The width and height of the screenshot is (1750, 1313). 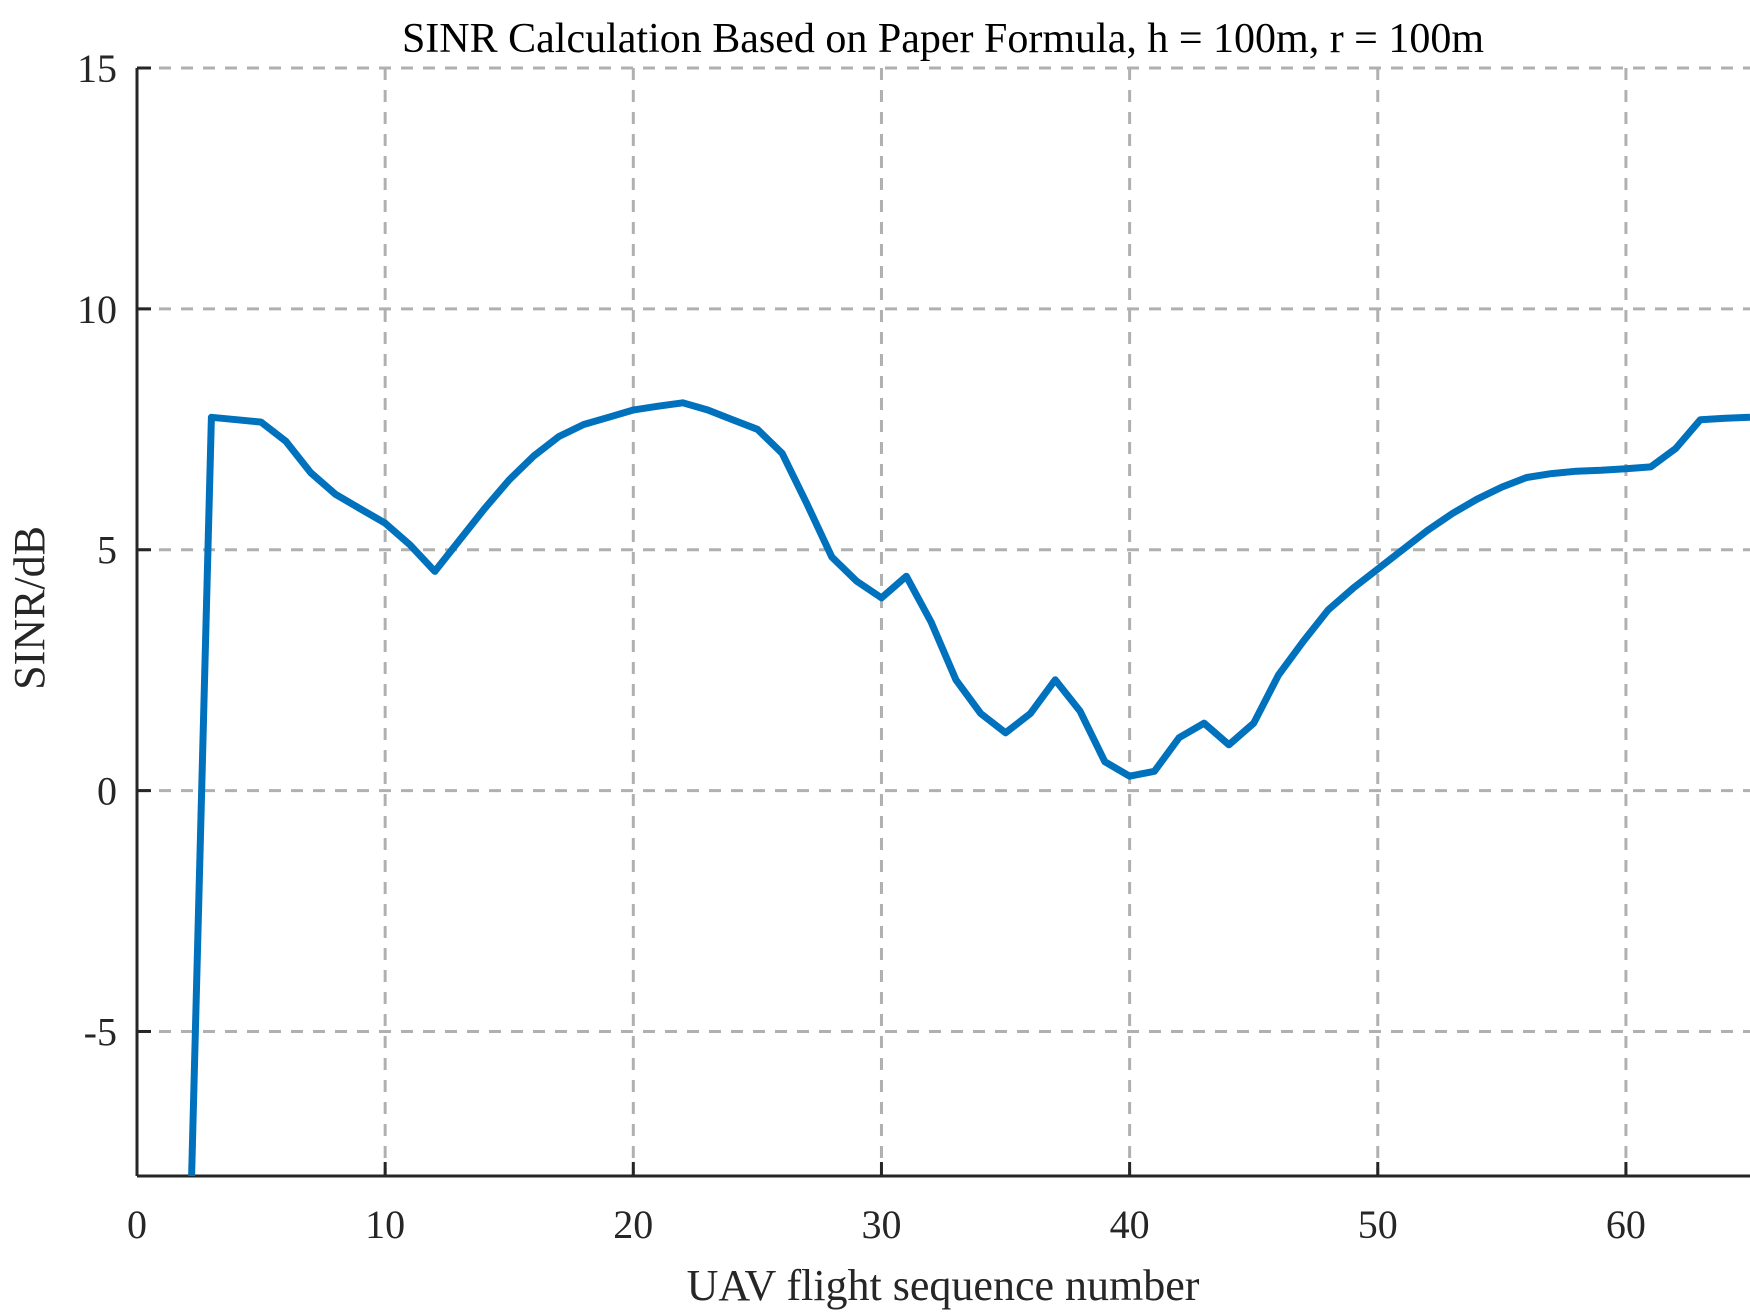 I want to click on x-tick-label: 30, so click(x=881, y=1224).